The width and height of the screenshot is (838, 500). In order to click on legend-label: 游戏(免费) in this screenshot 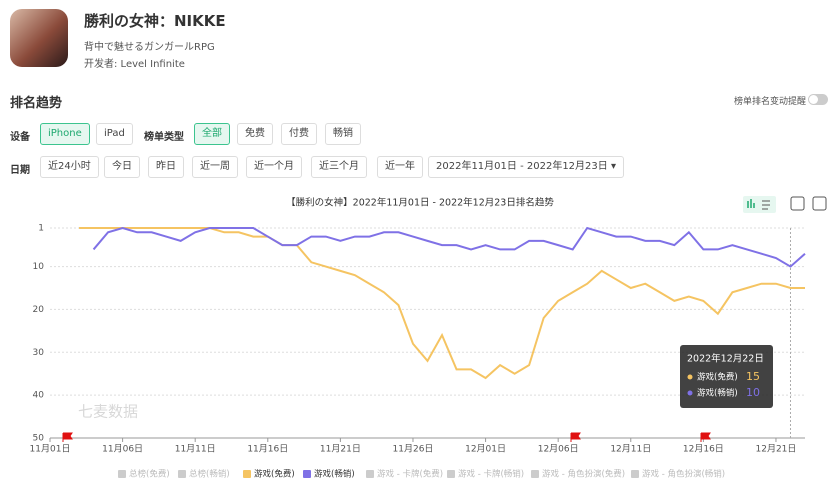, I will do `click(274, 474)`.